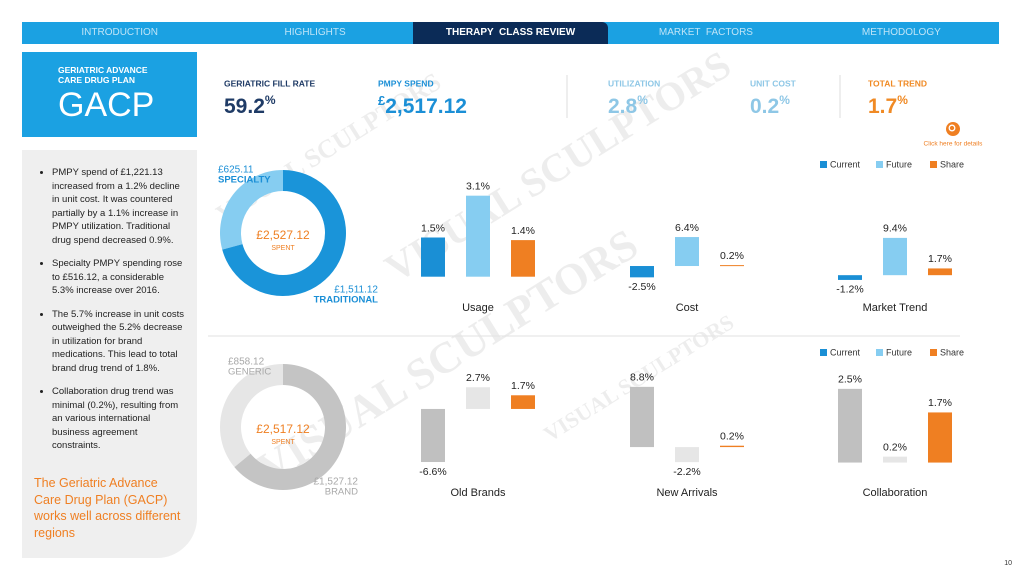 This screenshot has width=1024, height=576. Describe the element at coordinates (687, 228) in the screenshot. I see `data-label: 6.4%` at that location.